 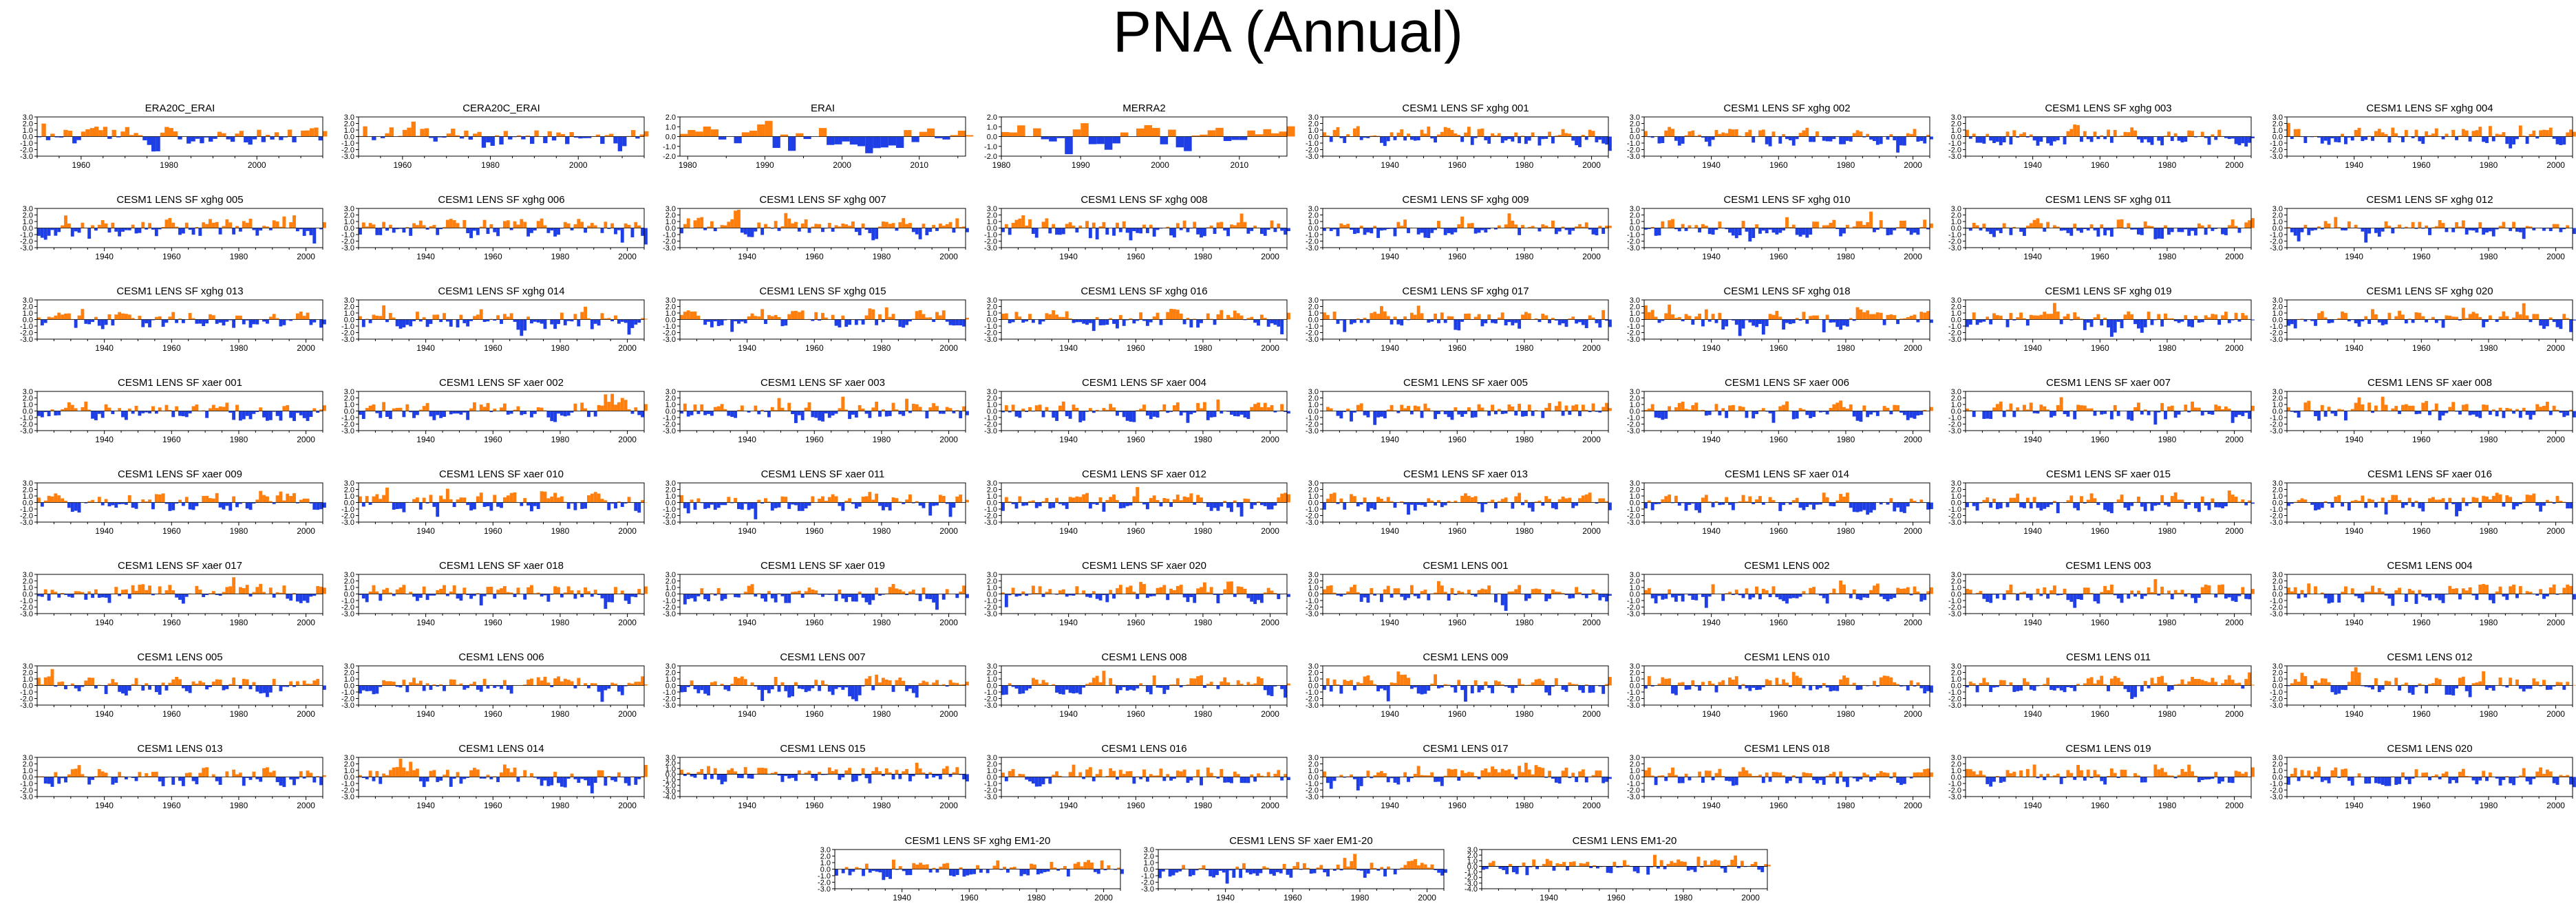 I want to click on y-tick-label: -1.0, so click(x=26, y=327).